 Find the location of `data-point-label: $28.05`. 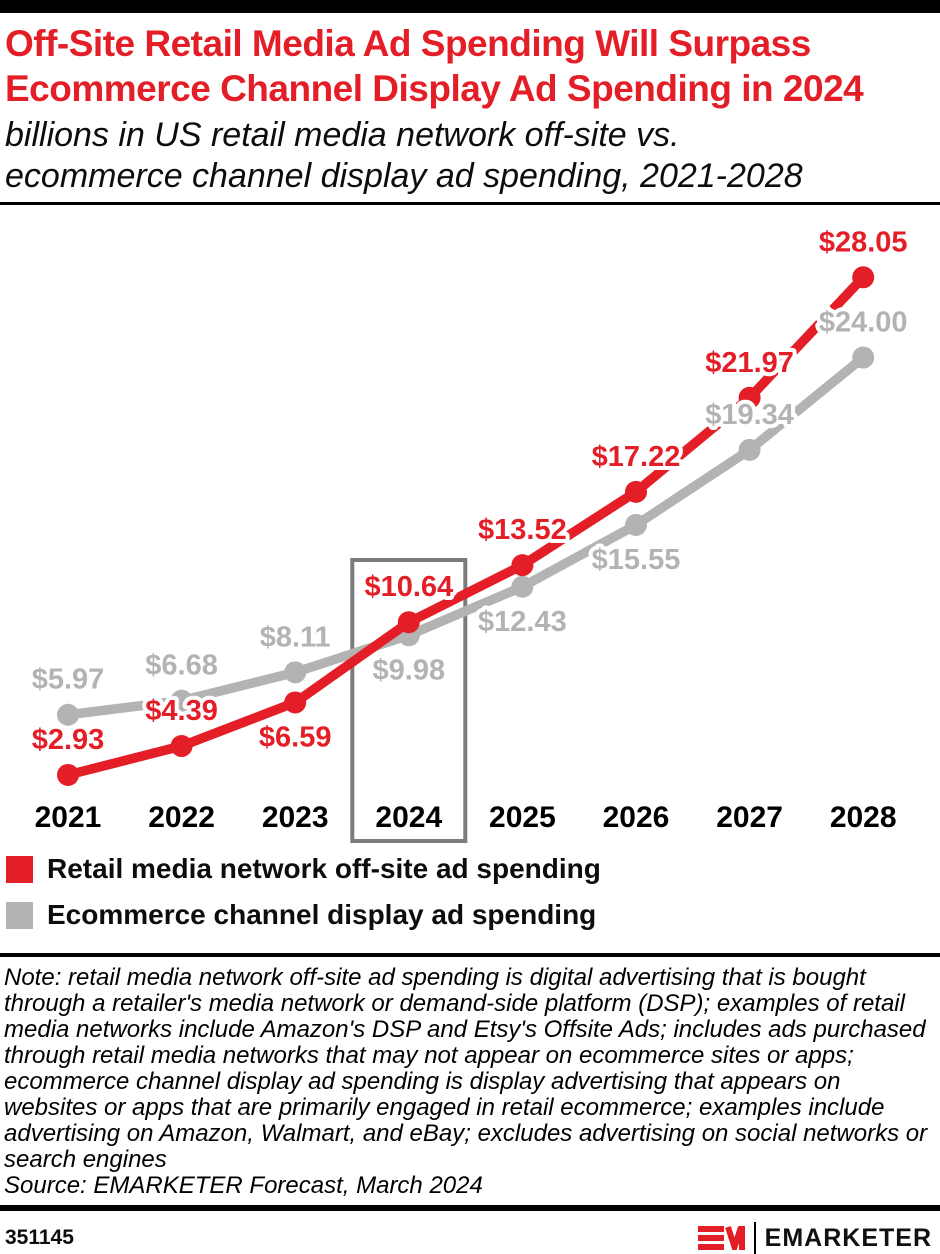

data-point-label: $28.05 is located at coordinates (863, 242).